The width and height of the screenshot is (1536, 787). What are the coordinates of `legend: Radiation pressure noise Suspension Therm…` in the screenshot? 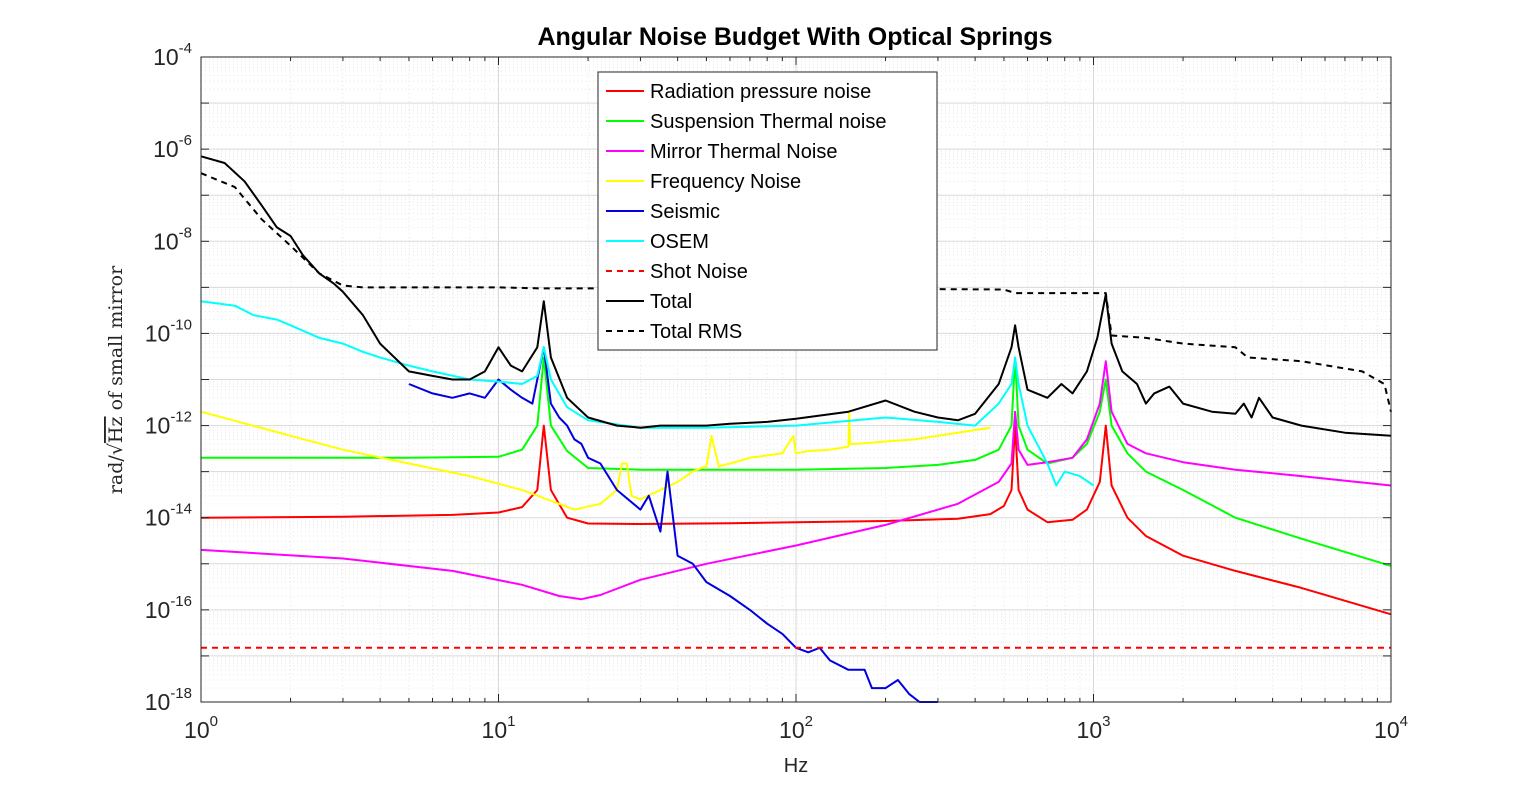 It's located at (767, 211).